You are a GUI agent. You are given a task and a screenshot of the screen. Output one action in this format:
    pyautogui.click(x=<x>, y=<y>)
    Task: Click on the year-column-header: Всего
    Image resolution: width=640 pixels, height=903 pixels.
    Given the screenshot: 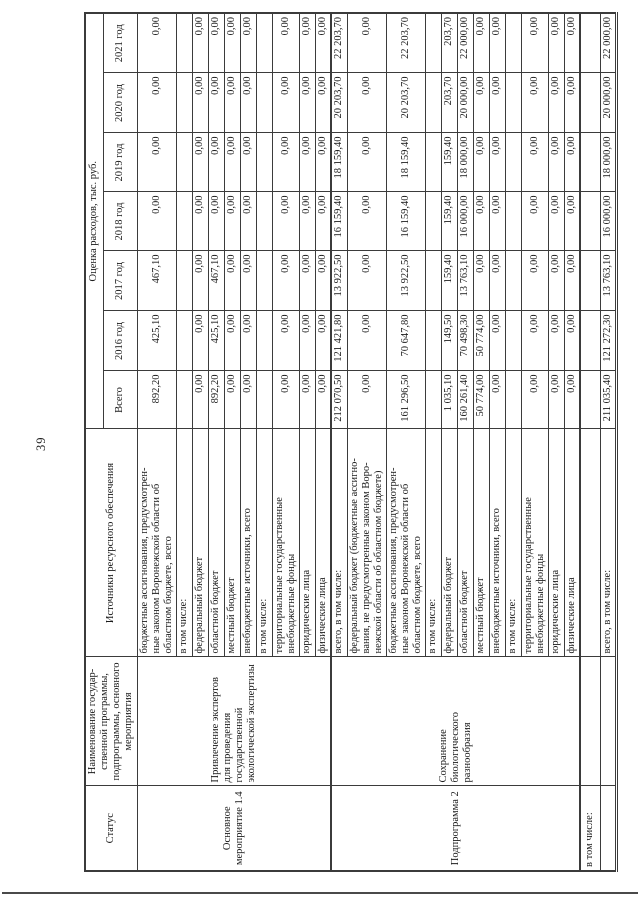 What is the action you would take?
    pyautogui.click(x=120, y=400)
    